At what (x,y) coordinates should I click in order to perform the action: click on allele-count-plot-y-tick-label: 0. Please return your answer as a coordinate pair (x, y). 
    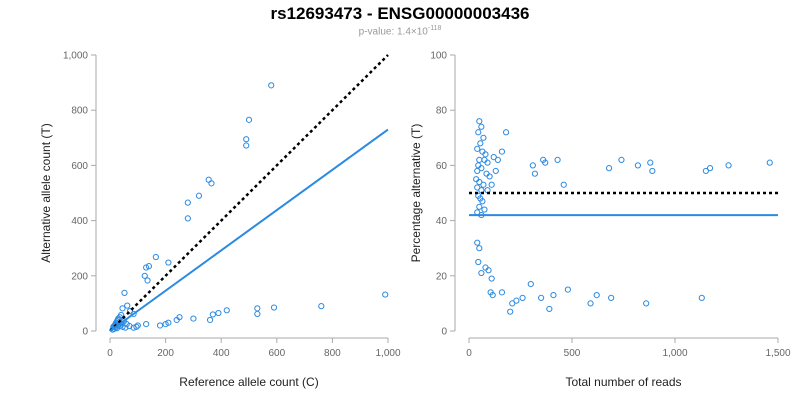
    Looking at the image, I should click on (85, 332).